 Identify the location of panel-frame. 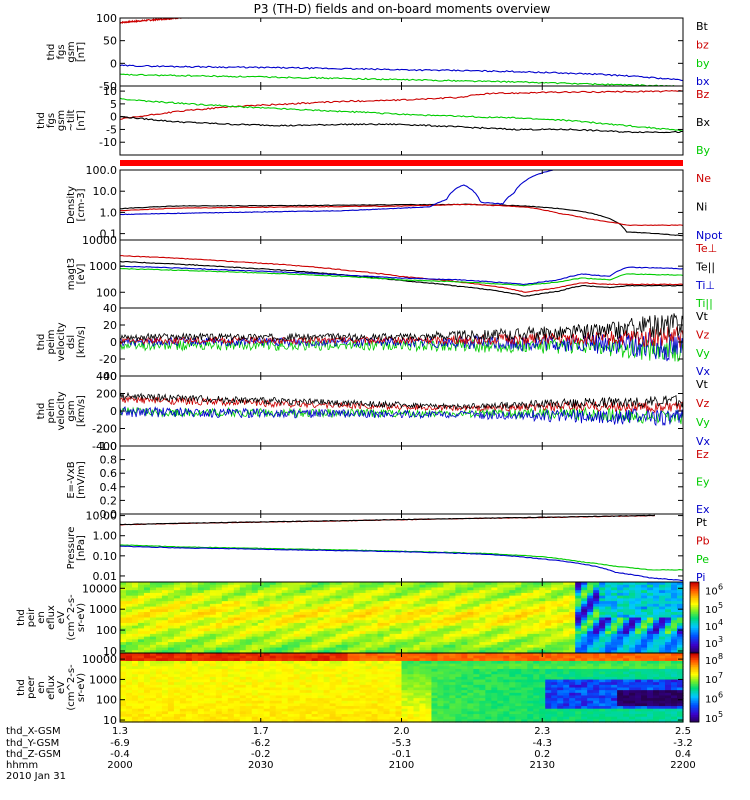
(401, 120).